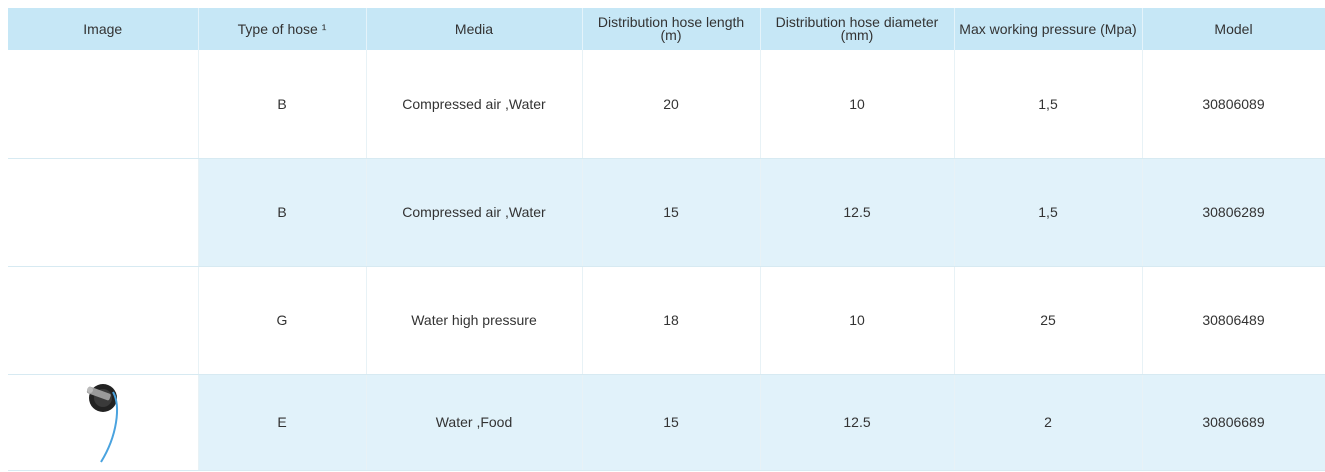  I want to click on cell: Water high pressure, so click(474, 320).